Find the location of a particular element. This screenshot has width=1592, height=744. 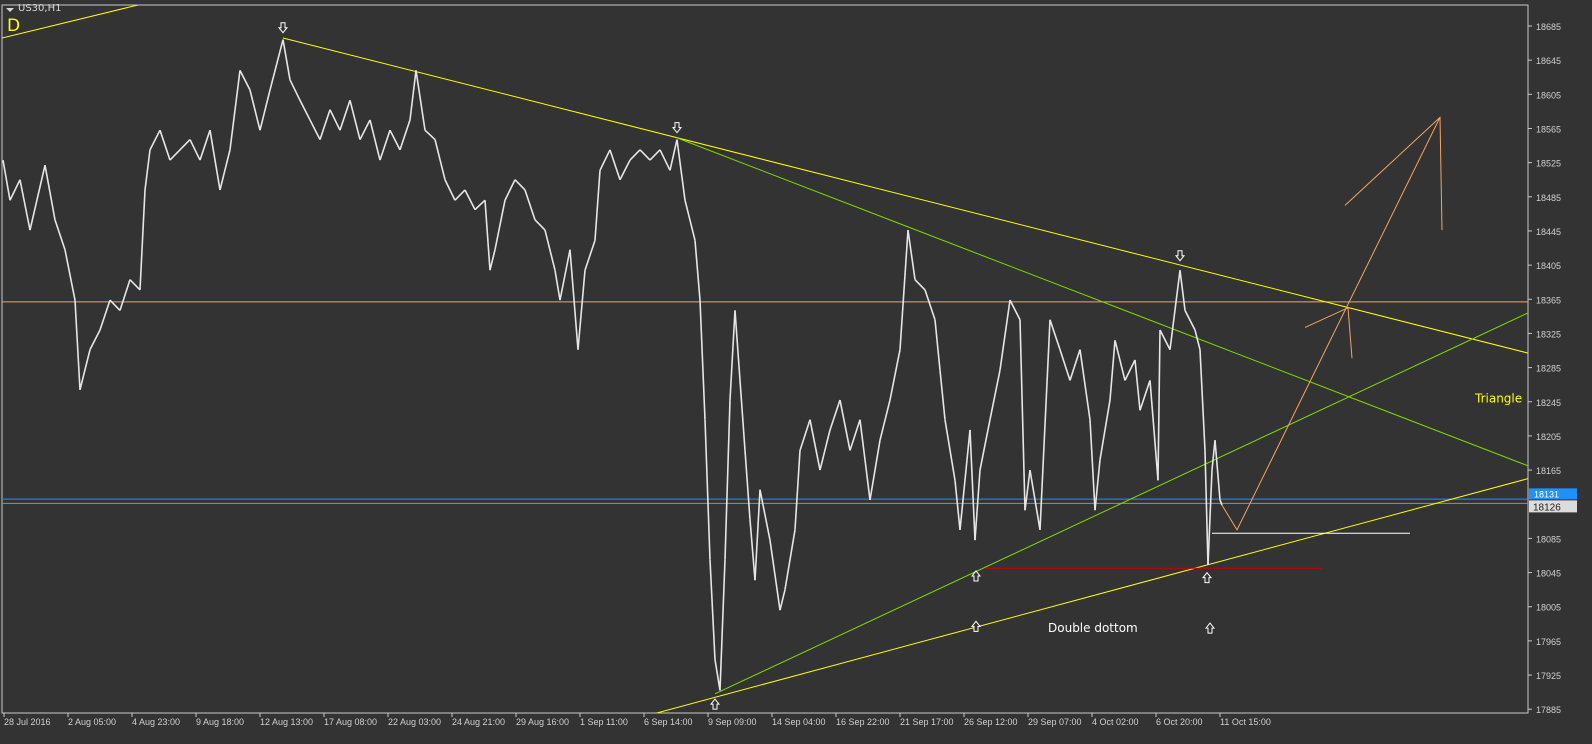

y-tick-label: 17965 is located at coordinates (1548, 642).